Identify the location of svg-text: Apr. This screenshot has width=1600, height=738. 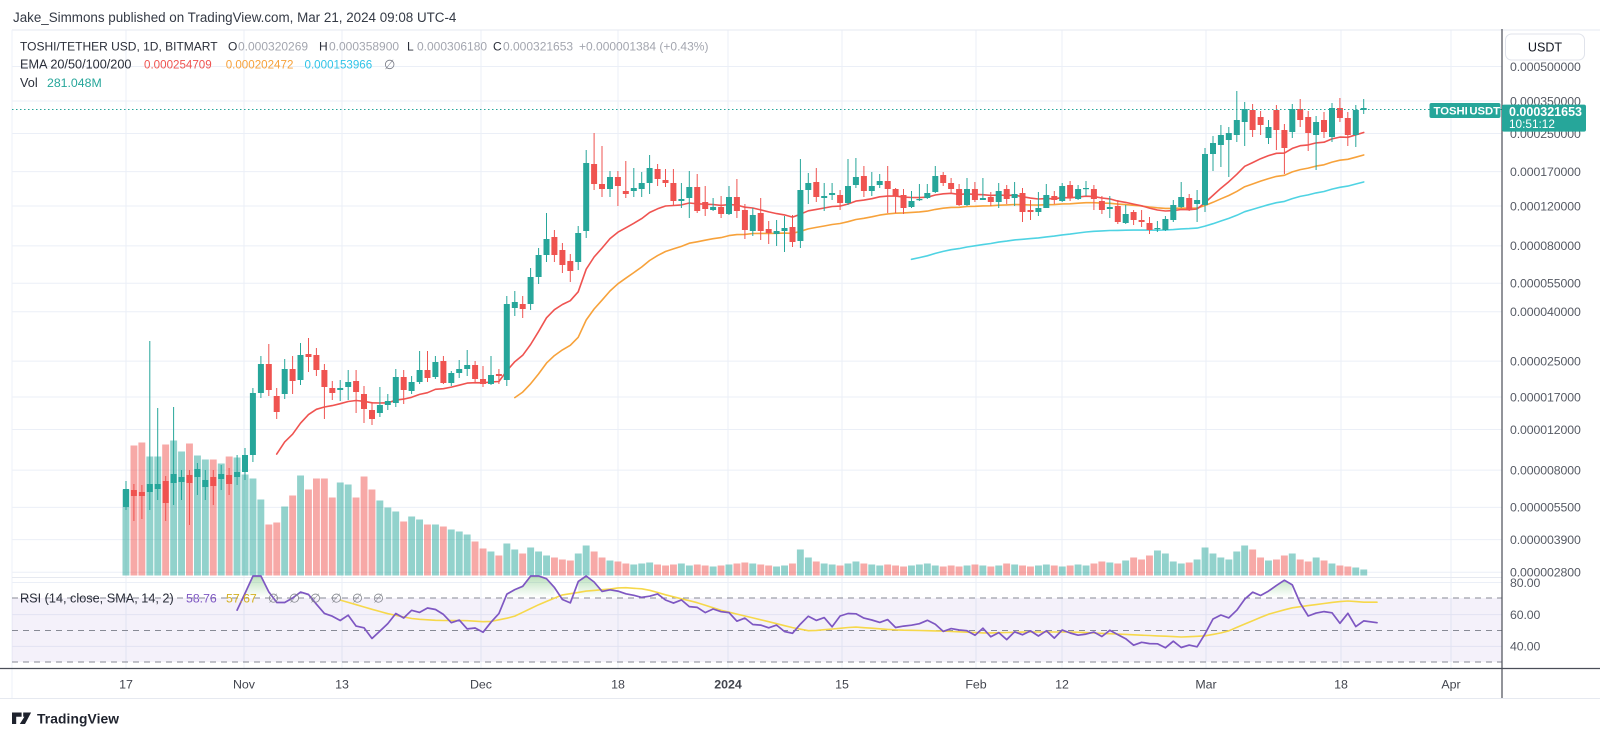
(1450, 684).